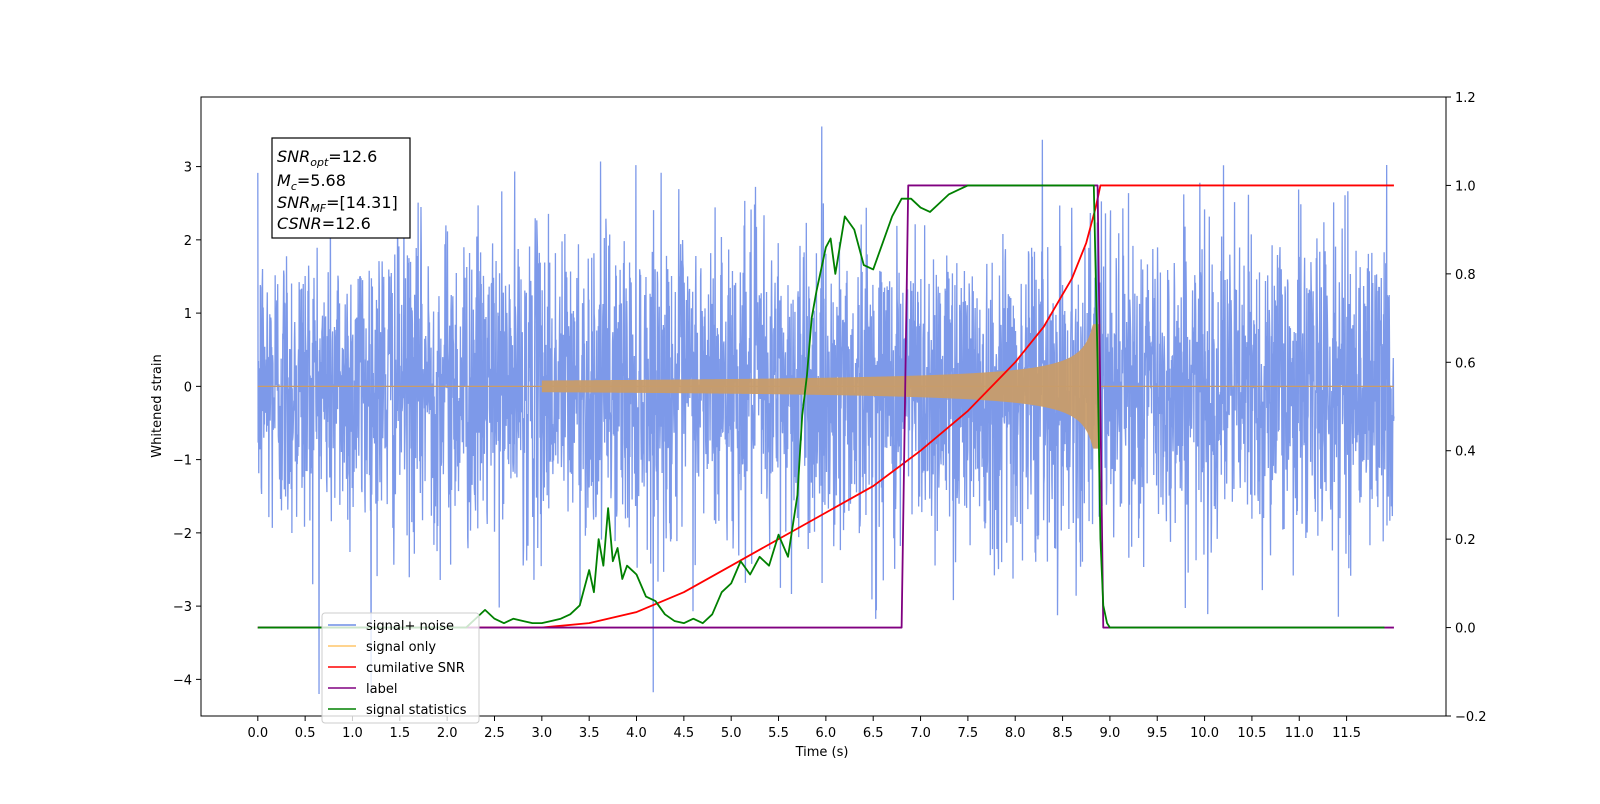 The width and height of the screenshot is (1600, 804). I want to click on annotation-line-1: SNRopt=12.6, so click(327, 158).